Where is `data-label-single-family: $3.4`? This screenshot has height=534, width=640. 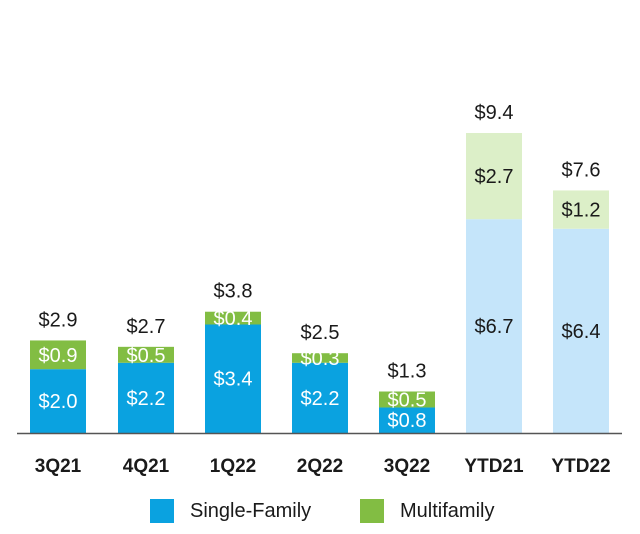 data-label-single-family: $3.4 is located at coordinates (233, 380).